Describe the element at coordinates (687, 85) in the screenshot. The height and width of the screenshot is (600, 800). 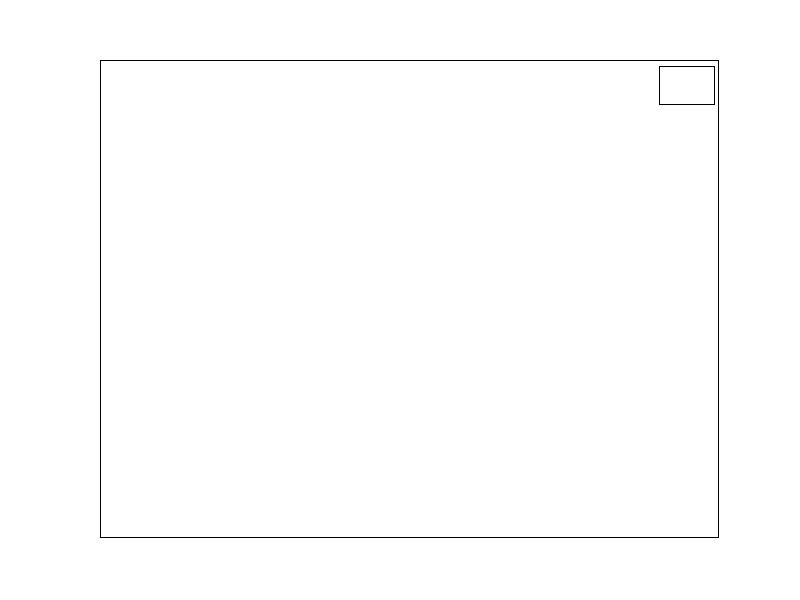
I see `legend` at that location.